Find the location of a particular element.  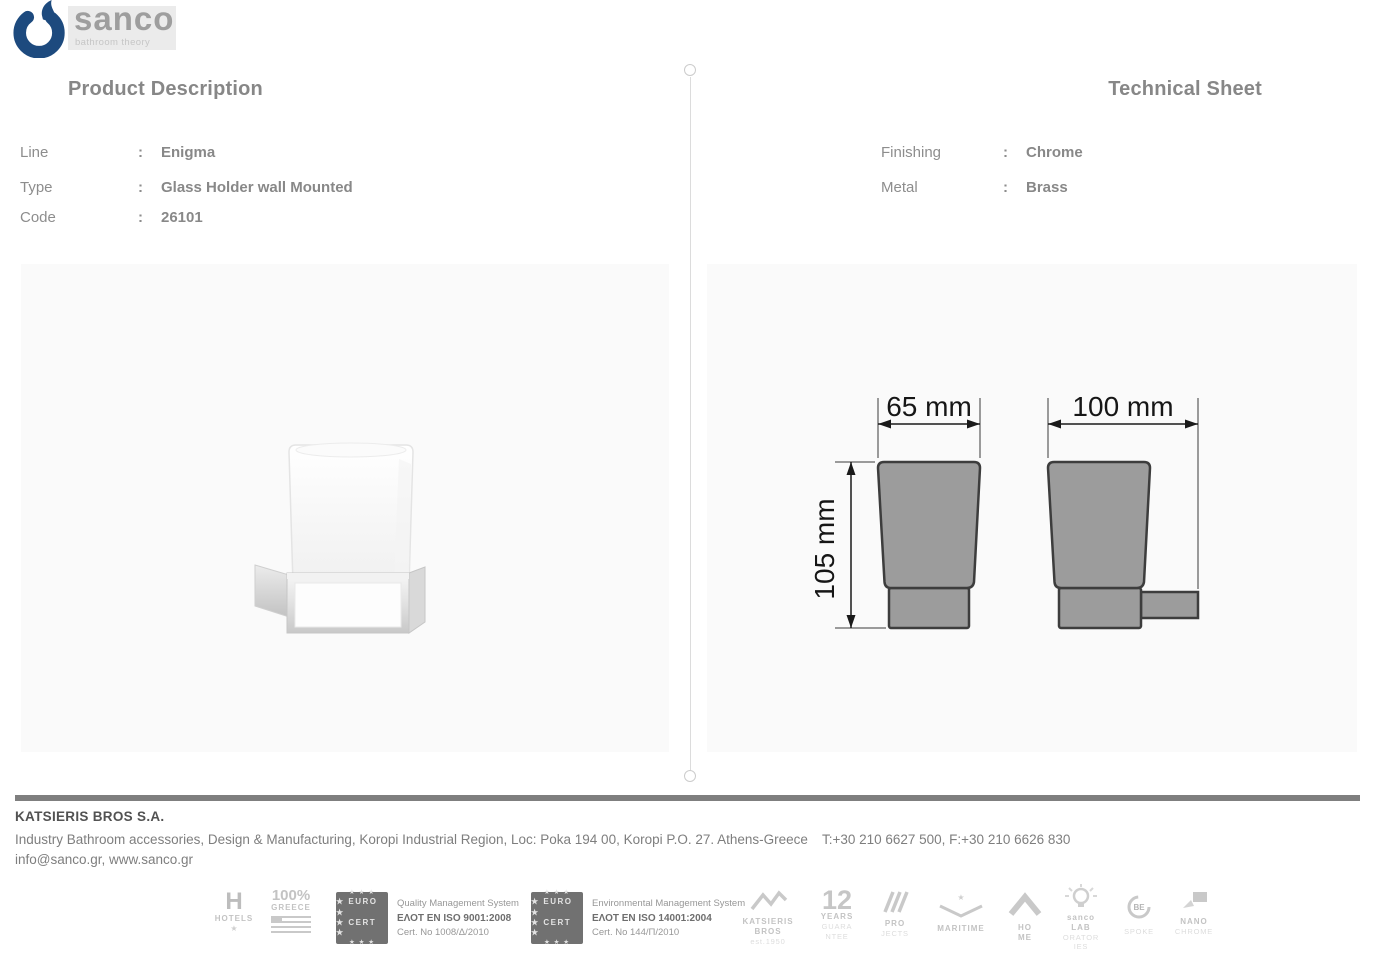

footer-company-name: KATSIERIS BROS S.A. is located at coordinates (90, 816).